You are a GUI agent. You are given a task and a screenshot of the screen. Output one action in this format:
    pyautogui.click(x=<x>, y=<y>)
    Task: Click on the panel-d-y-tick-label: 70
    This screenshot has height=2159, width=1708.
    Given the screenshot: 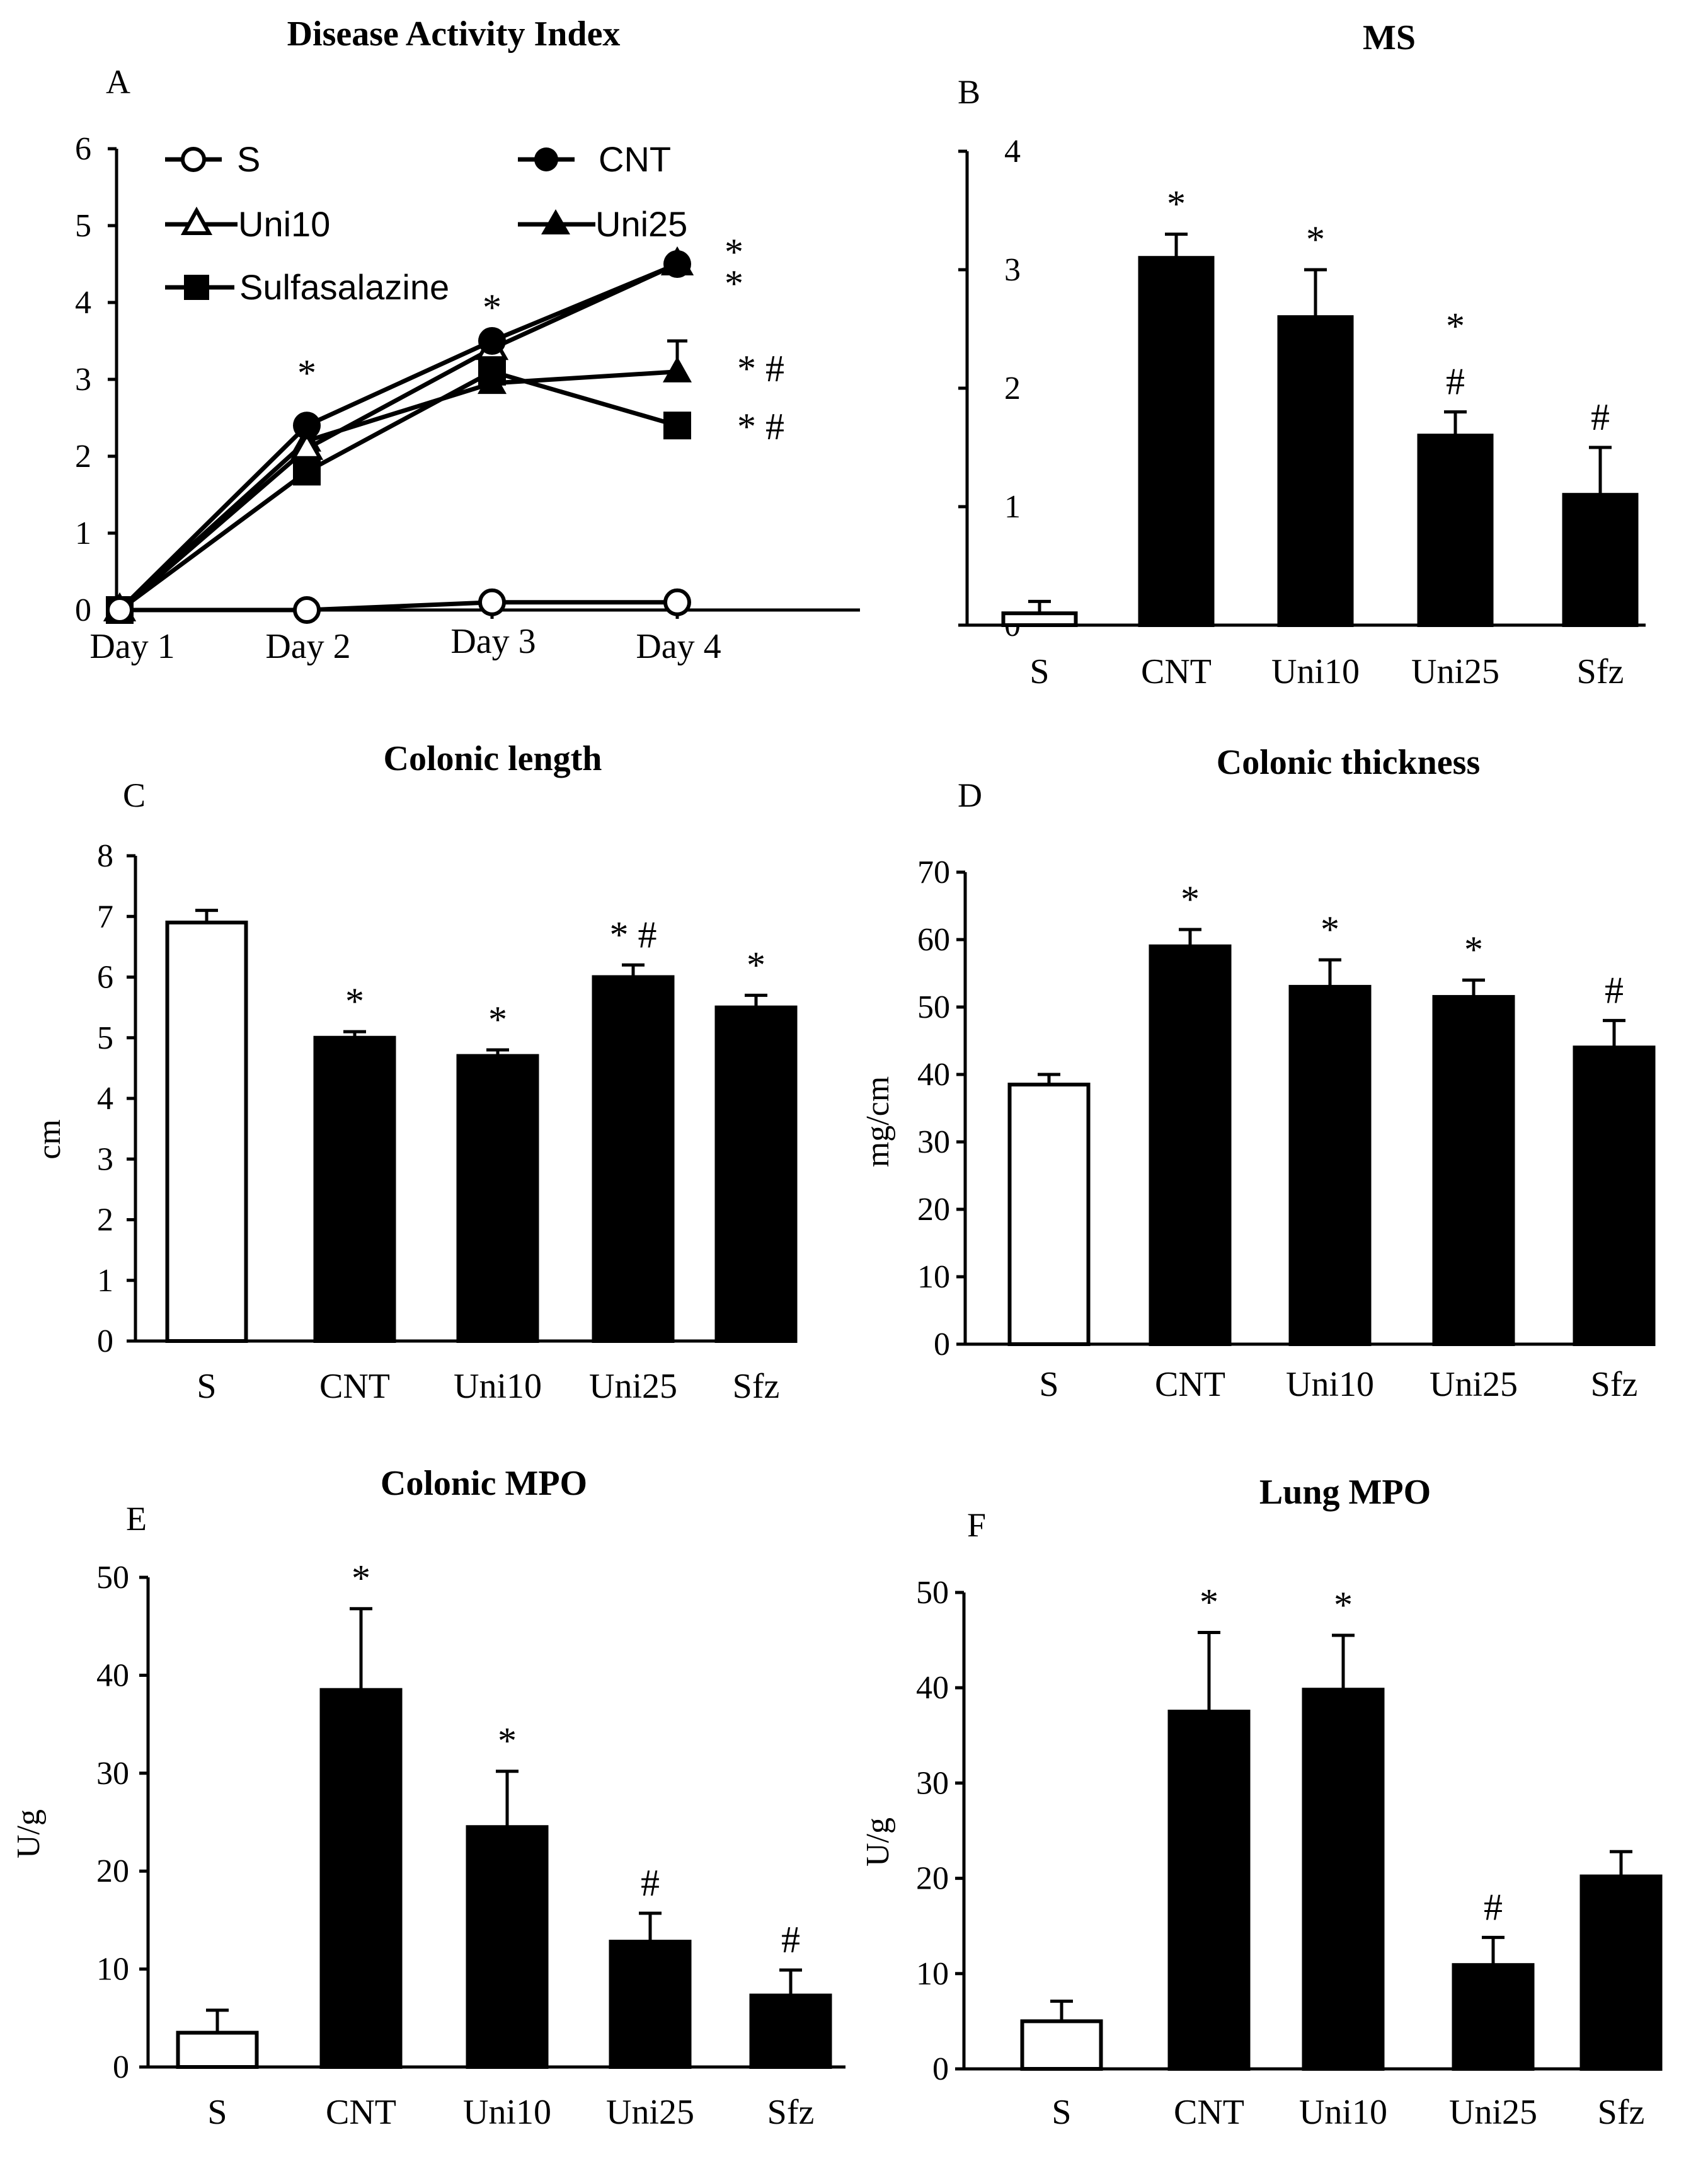 What is the action you would take?
    pyautogui.click(x=933, y=872)
    